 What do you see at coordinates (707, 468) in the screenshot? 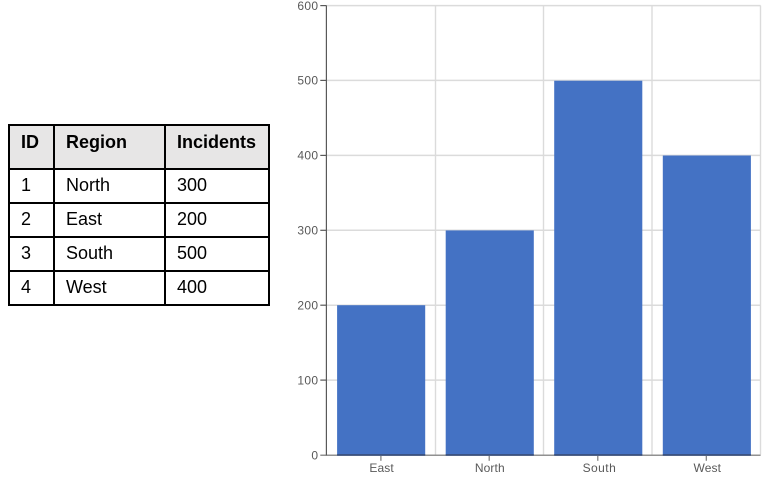
I see `svg-text: West` at bounding box center [707, 468].